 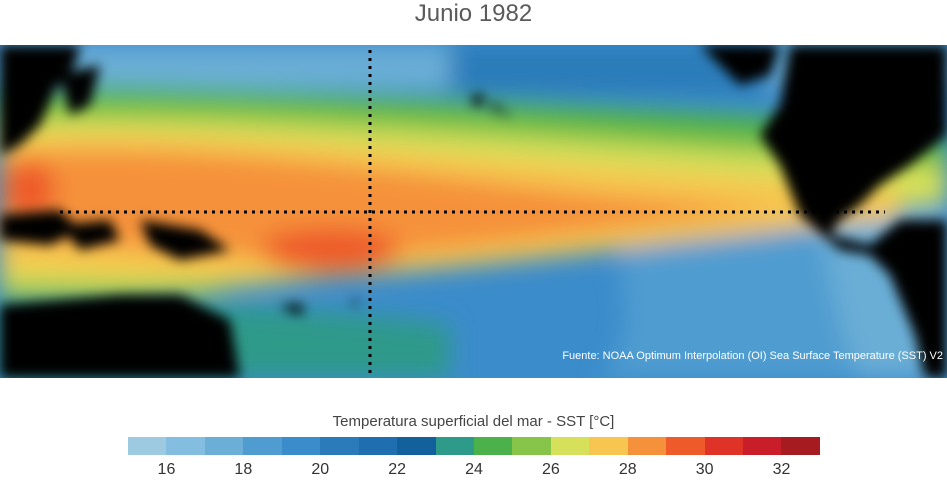 I want to click on colorbar-tick-label: 18, so click(x=243, y=469).